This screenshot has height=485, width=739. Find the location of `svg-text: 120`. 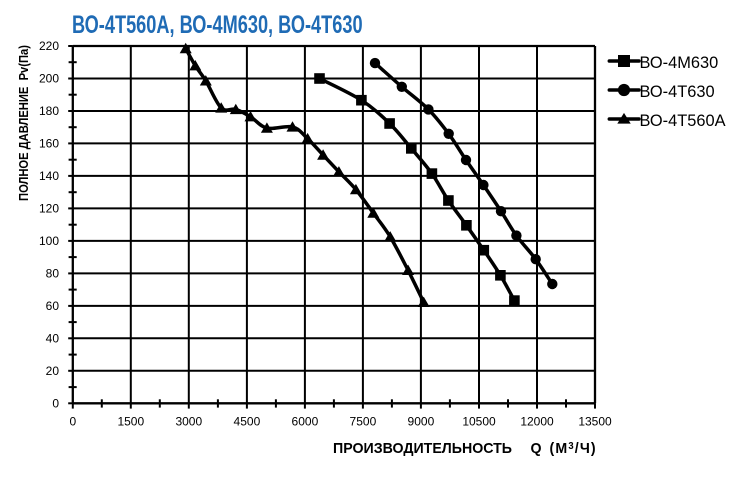

svg-text: 120 is located at coordinates (49, 209).